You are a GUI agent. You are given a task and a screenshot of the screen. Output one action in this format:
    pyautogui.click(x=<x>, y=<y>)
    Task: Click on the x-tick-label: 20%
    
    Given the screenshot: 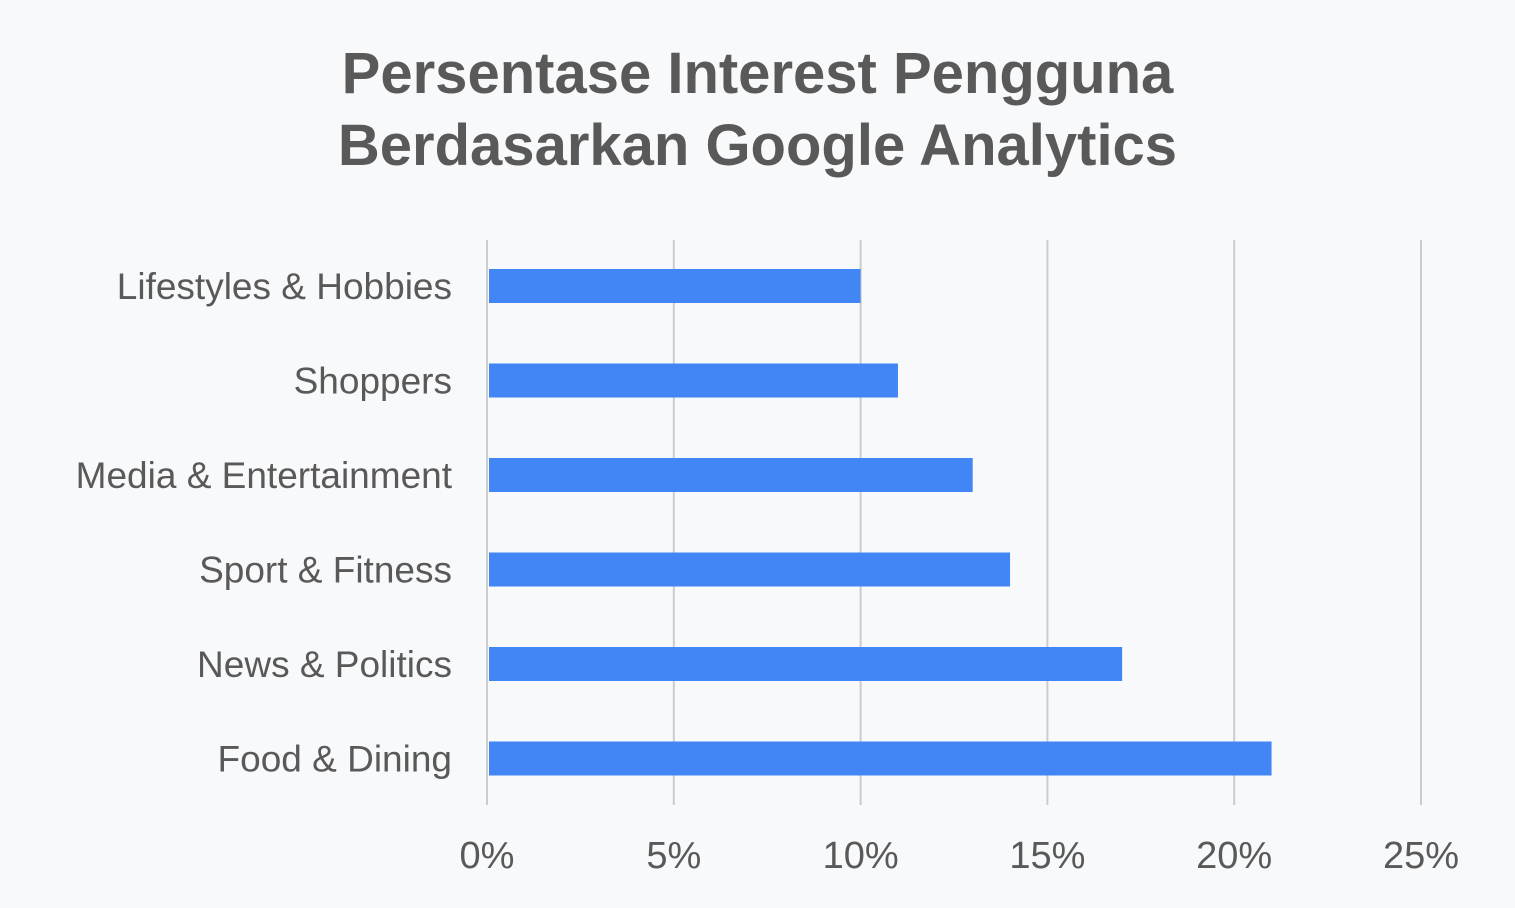 What is the action you would take?
    pyautogui.click(x=1234, y=856)
    